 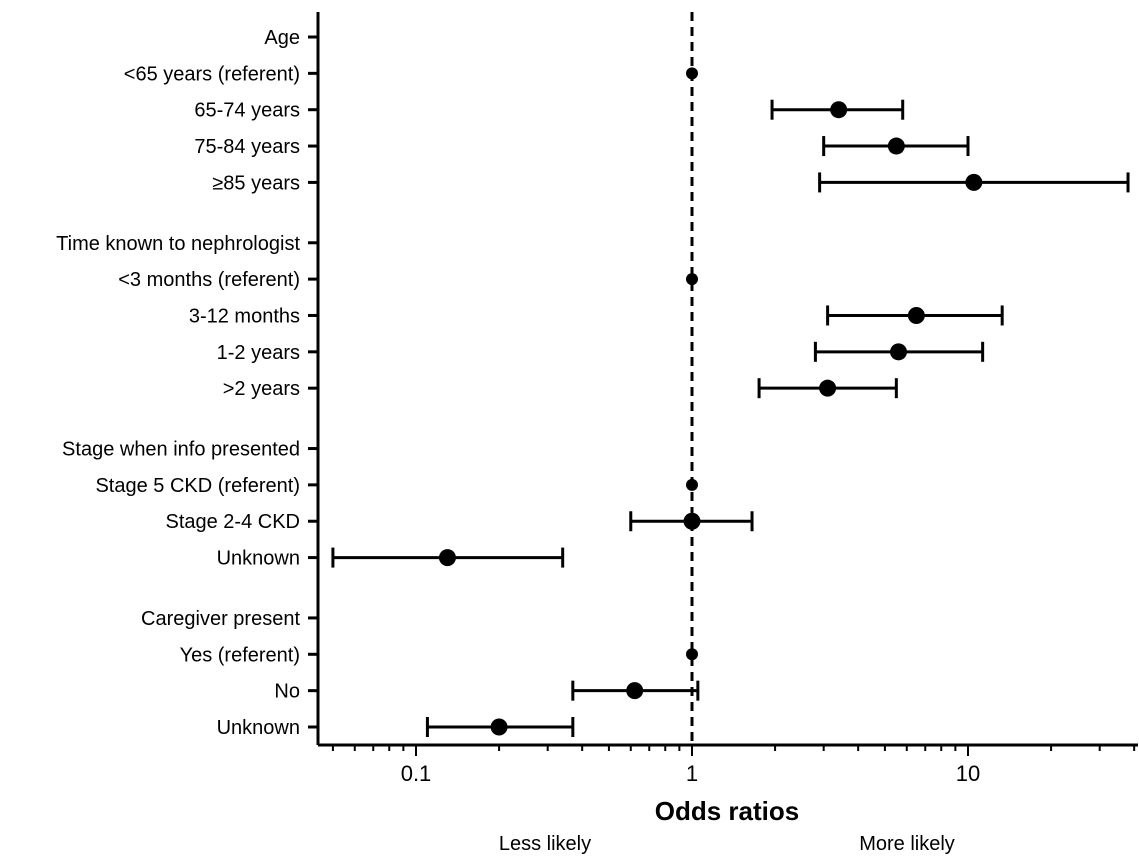 What do you see at coordinates (258, 353) in the screenshot?
I see `row-label: 1-2 years` at bounding box center [258, 353].